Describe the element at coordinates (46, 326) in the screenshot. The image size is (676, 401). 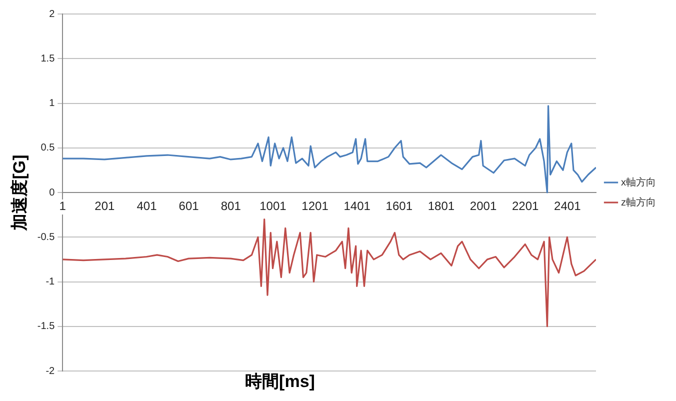
I see `y-tick-label: -1.5` at that location.